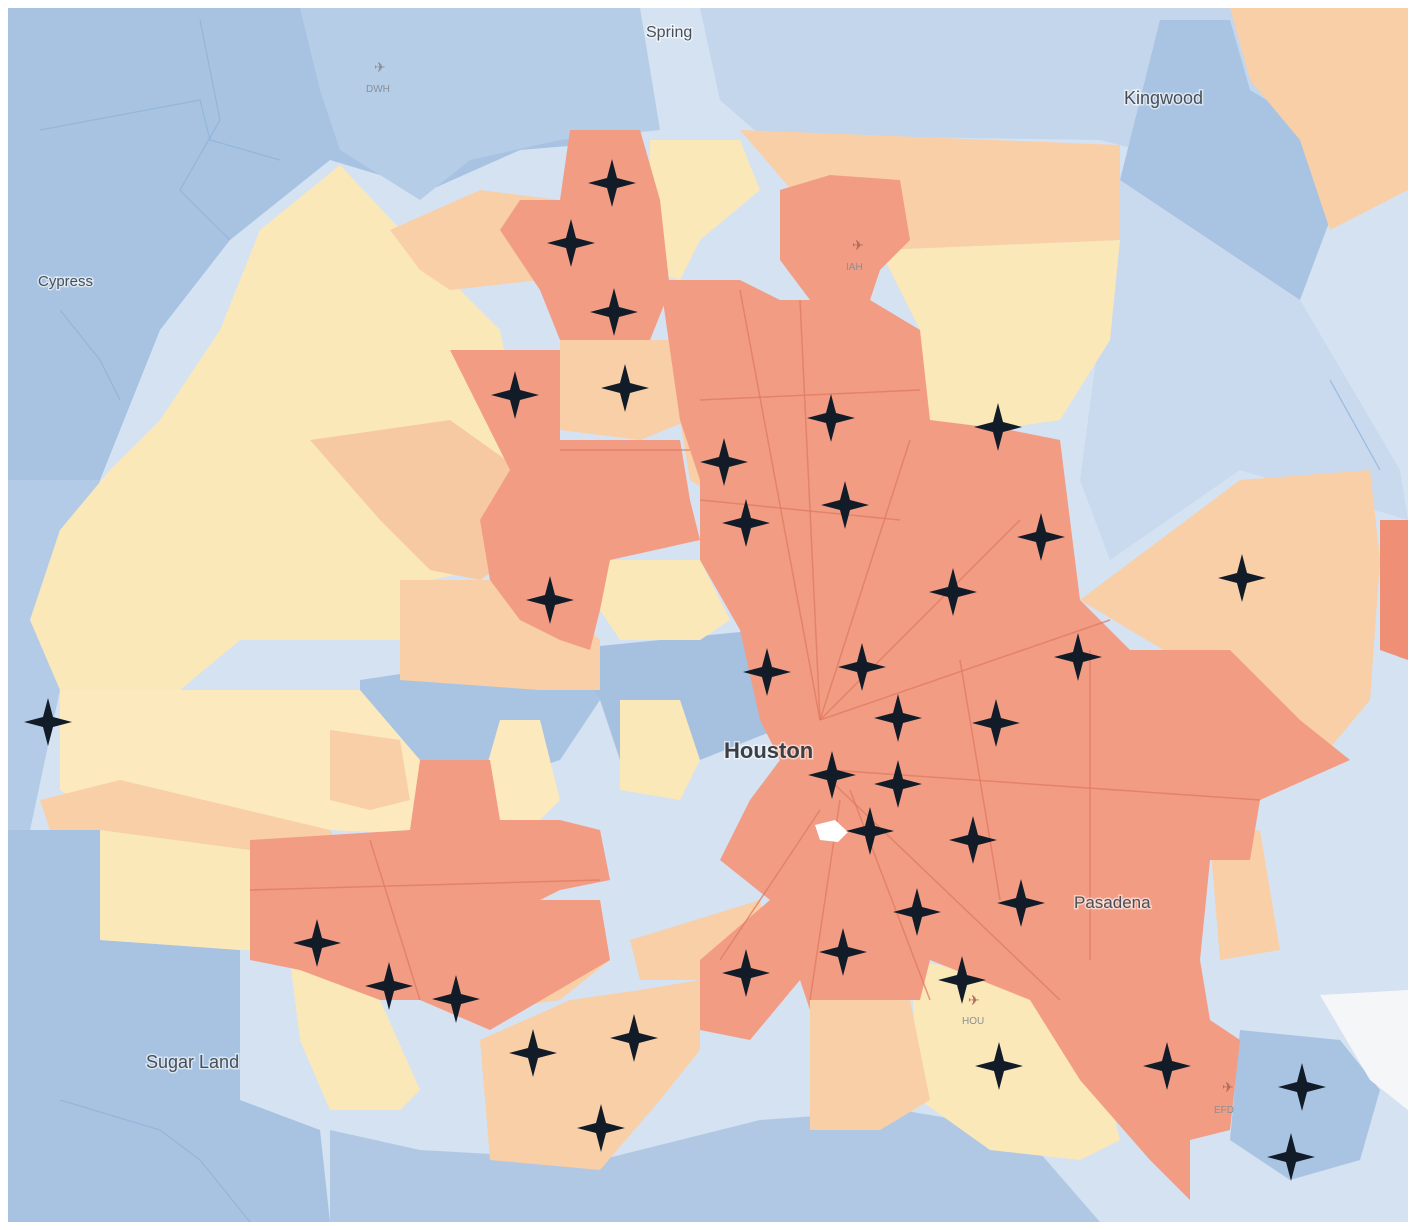 This screenshot has height=1230, width=1417. Describe the element at coordinates (665, 600) in the screenshot. I see `tract-yellow-center` at that location.